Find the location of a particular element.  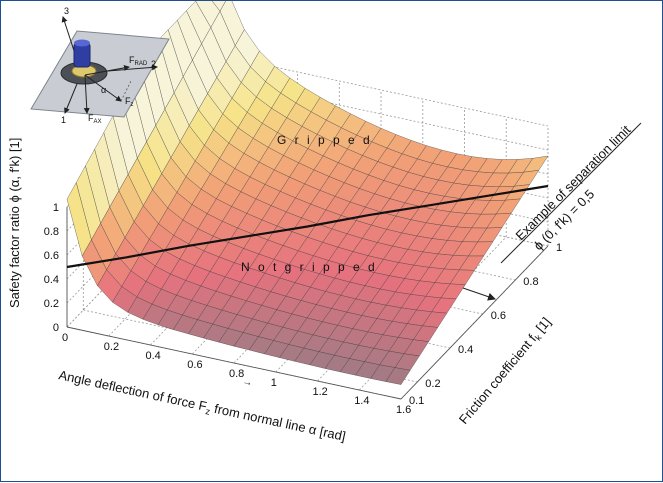

x-tick-label: 0.2 is located at coordinates (111, 347).